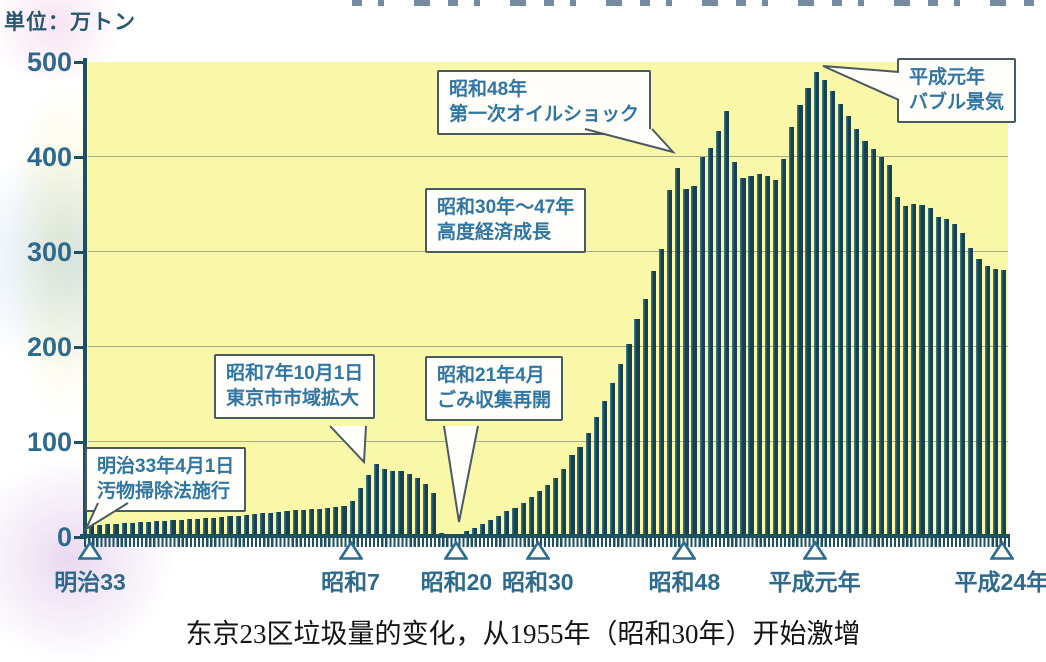 The image size is (1046, 662). What do you see at coordinates (735, 349) in the screenshot?
I see `bar-1979` at bounding box center [735, 349].